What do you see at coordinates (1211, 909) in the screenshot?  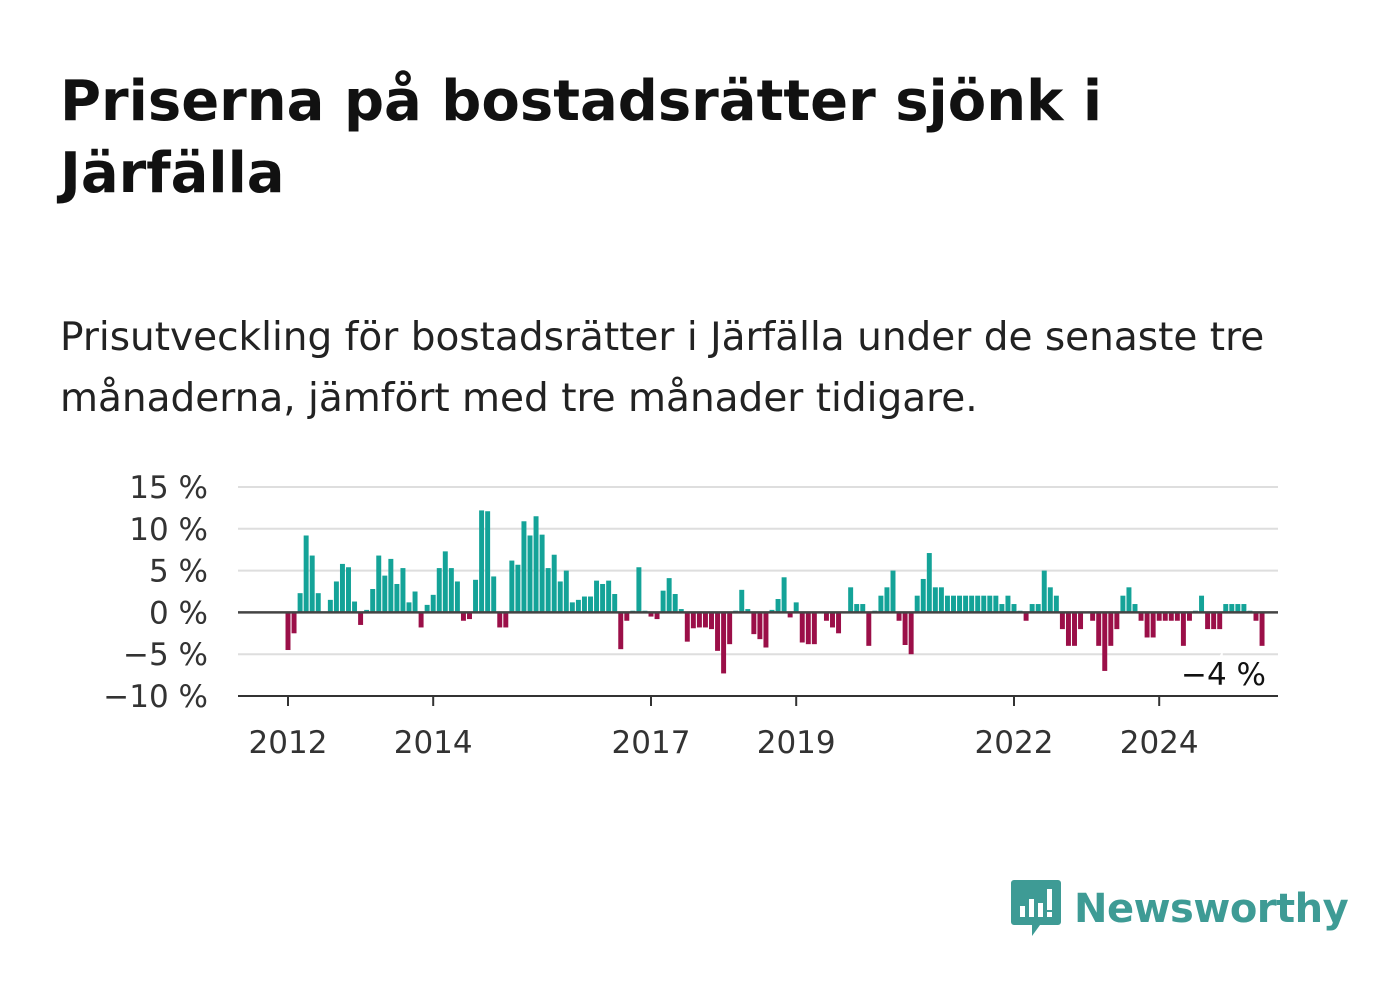 I see `brand-name: Newsworthy` at bounding box center [1211, 909].